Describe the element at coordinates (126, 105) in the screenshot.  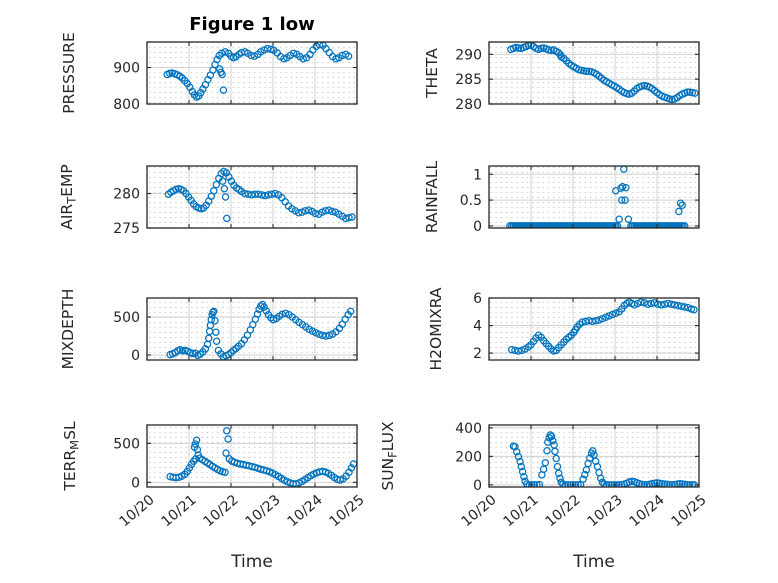
I see `y-tick-label: 800` at that location.